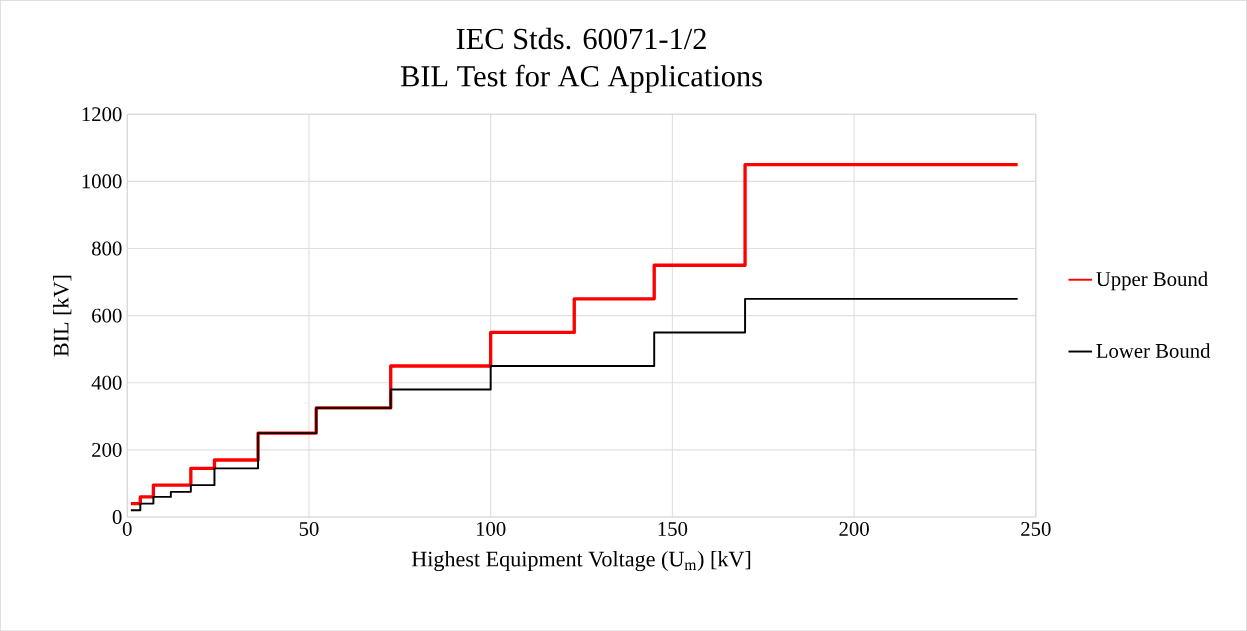 This screenshot has width=1247, height=631. What do you see at coordinates (107, 248) in the screenshot?
I see `y-tick-label: 800` at bounding box center [107, 248].